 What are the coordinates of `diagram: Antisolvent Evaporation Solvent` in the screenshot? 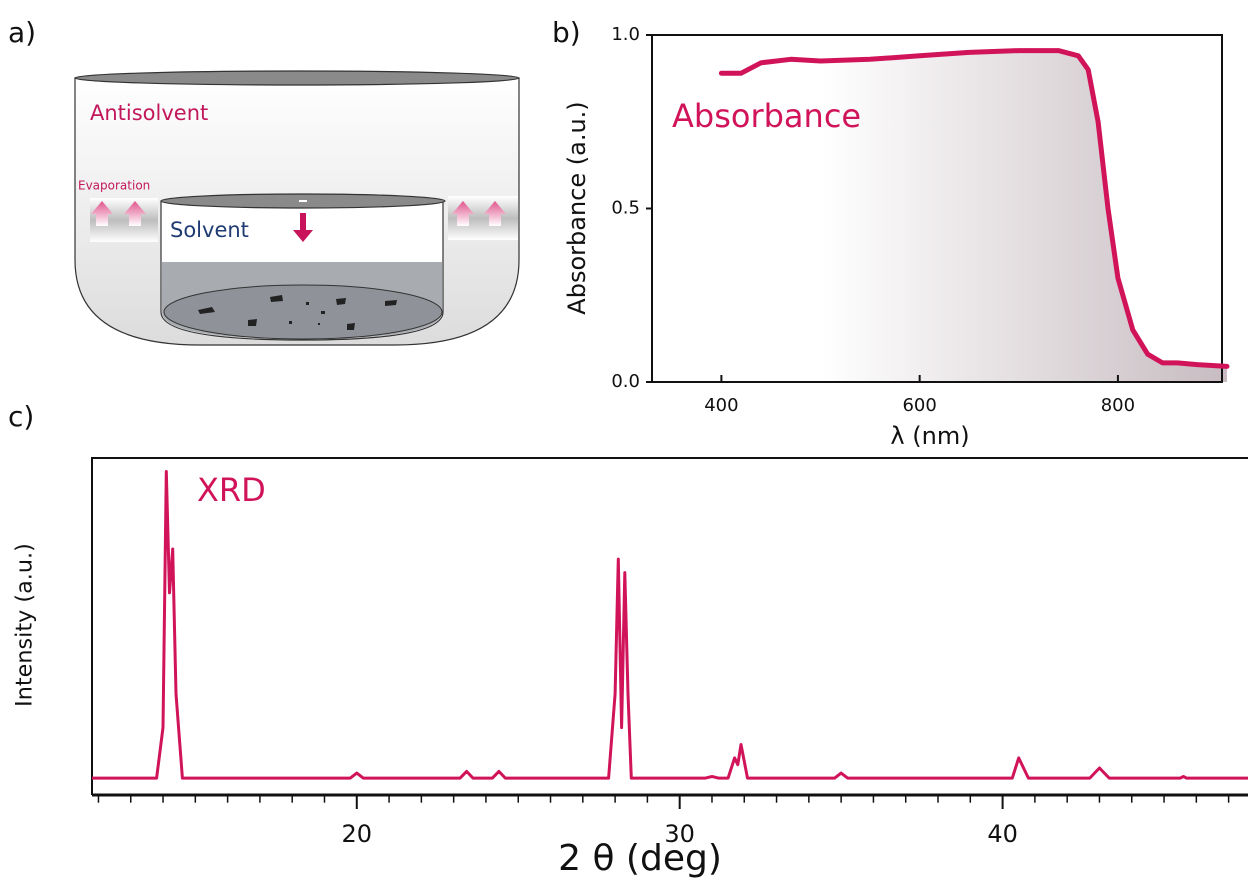 It's located at (297, 208).